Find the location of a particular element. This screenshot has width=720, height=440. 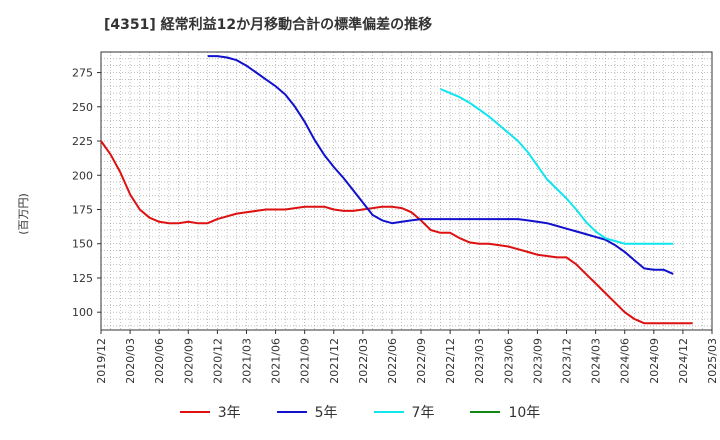

x-tick-label: 2021/03 is located at coordinates (246, 361).